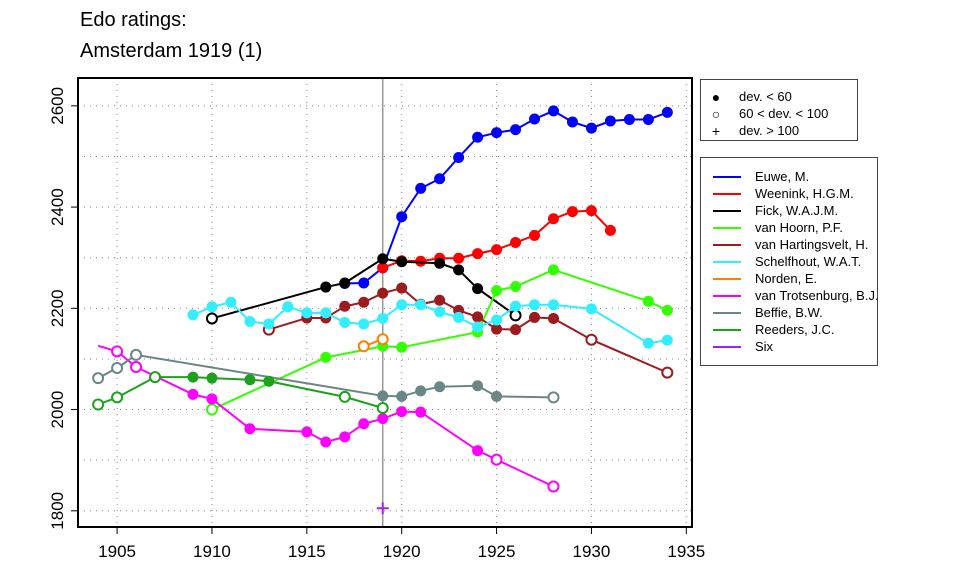 The width and height of the screenshot is (960, 576). I want to click on y-tick-label: 2200, so click(57, 308).